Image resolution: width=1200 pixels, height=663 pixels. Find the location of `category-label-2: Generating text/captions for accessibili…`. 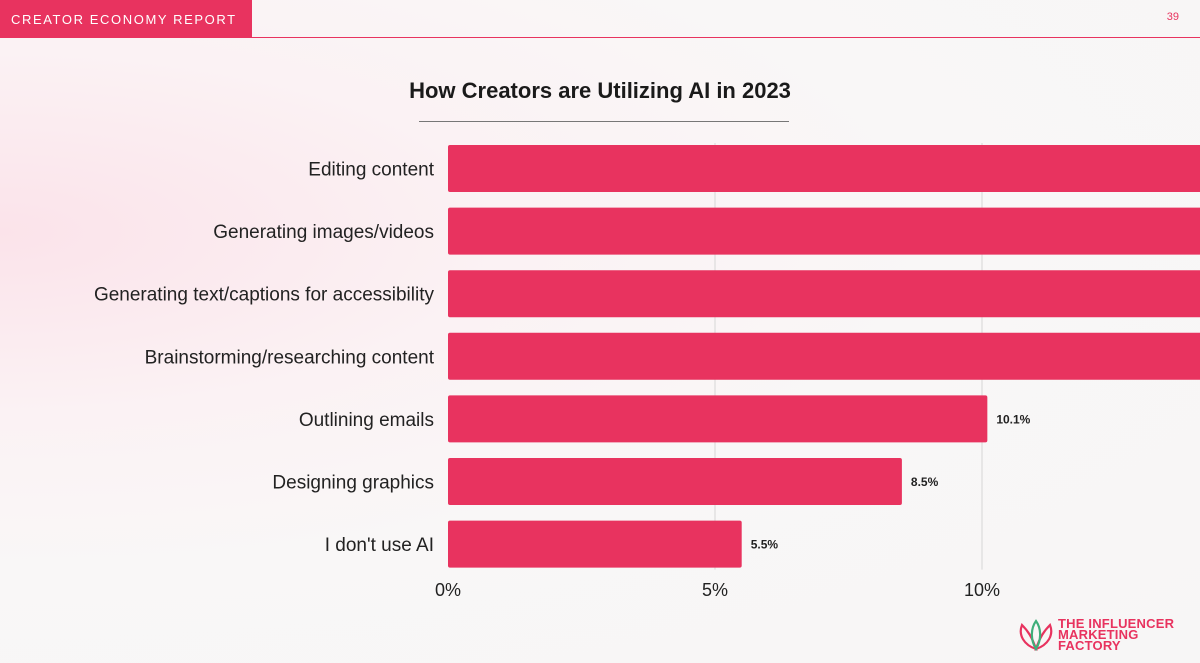

category-label-2: Generating text/captions for accessibili… is located at coordinates (264, 295).